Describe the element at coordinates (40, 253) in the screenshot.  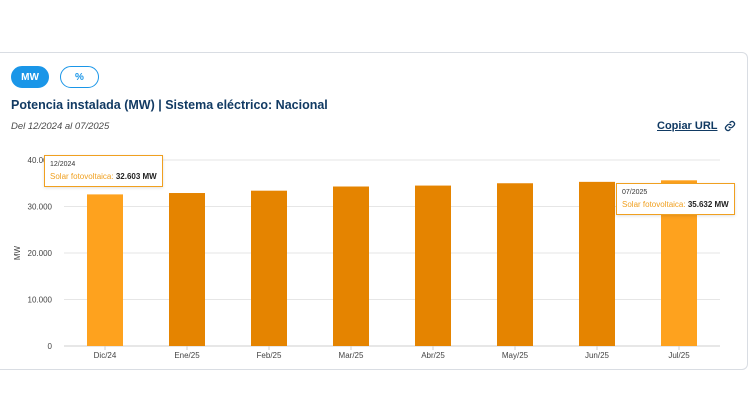
I see `y-tick-label: 20.000` at that location.